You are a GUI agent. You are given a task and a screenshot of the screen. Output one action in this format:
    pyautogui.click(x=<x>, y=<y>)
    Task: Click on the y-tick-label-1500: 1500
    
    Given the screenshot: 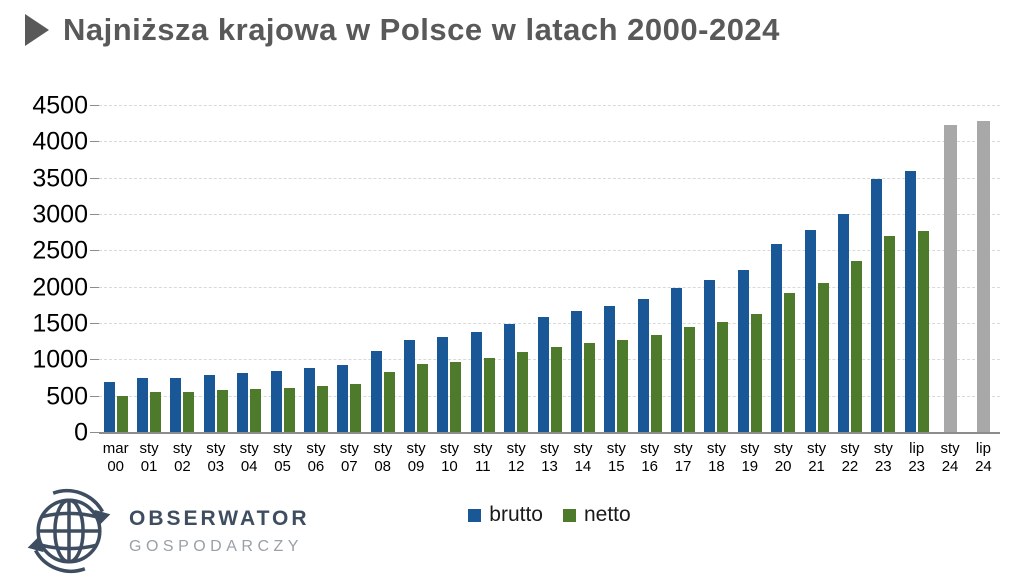 What is the action you would take?
    pyautogui.click(x=60, y=323)
    